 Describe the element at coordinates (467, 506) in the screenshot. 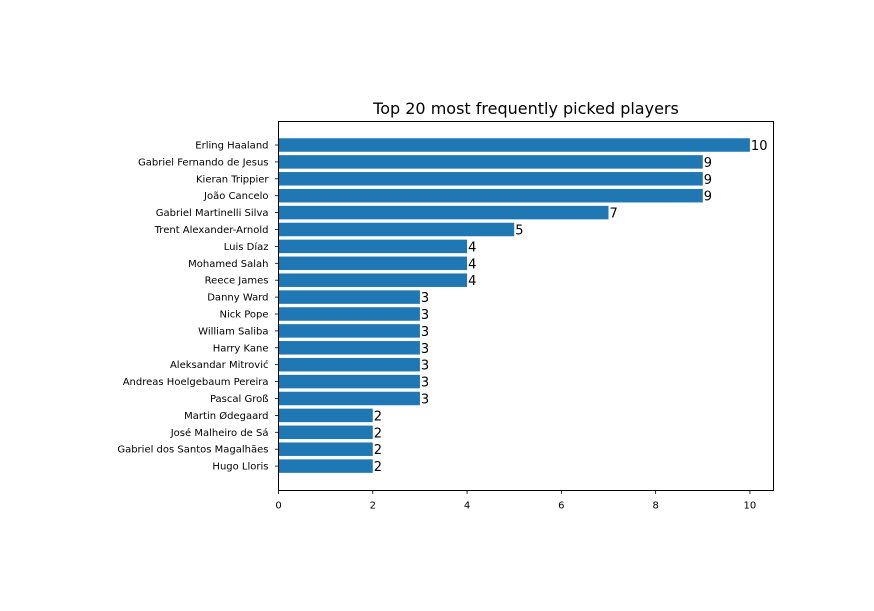

I see `x-tick-label: 4` at that location.